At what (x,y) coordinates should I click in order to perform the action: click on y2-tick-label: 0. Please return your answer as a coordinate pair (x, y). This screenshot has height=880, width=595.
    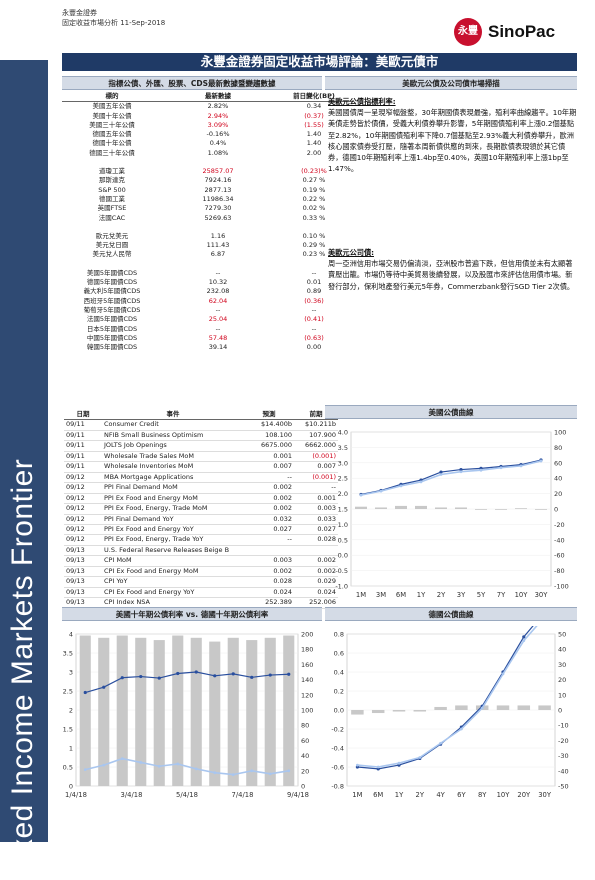
    Looking at the image, I should click on (560, 711).